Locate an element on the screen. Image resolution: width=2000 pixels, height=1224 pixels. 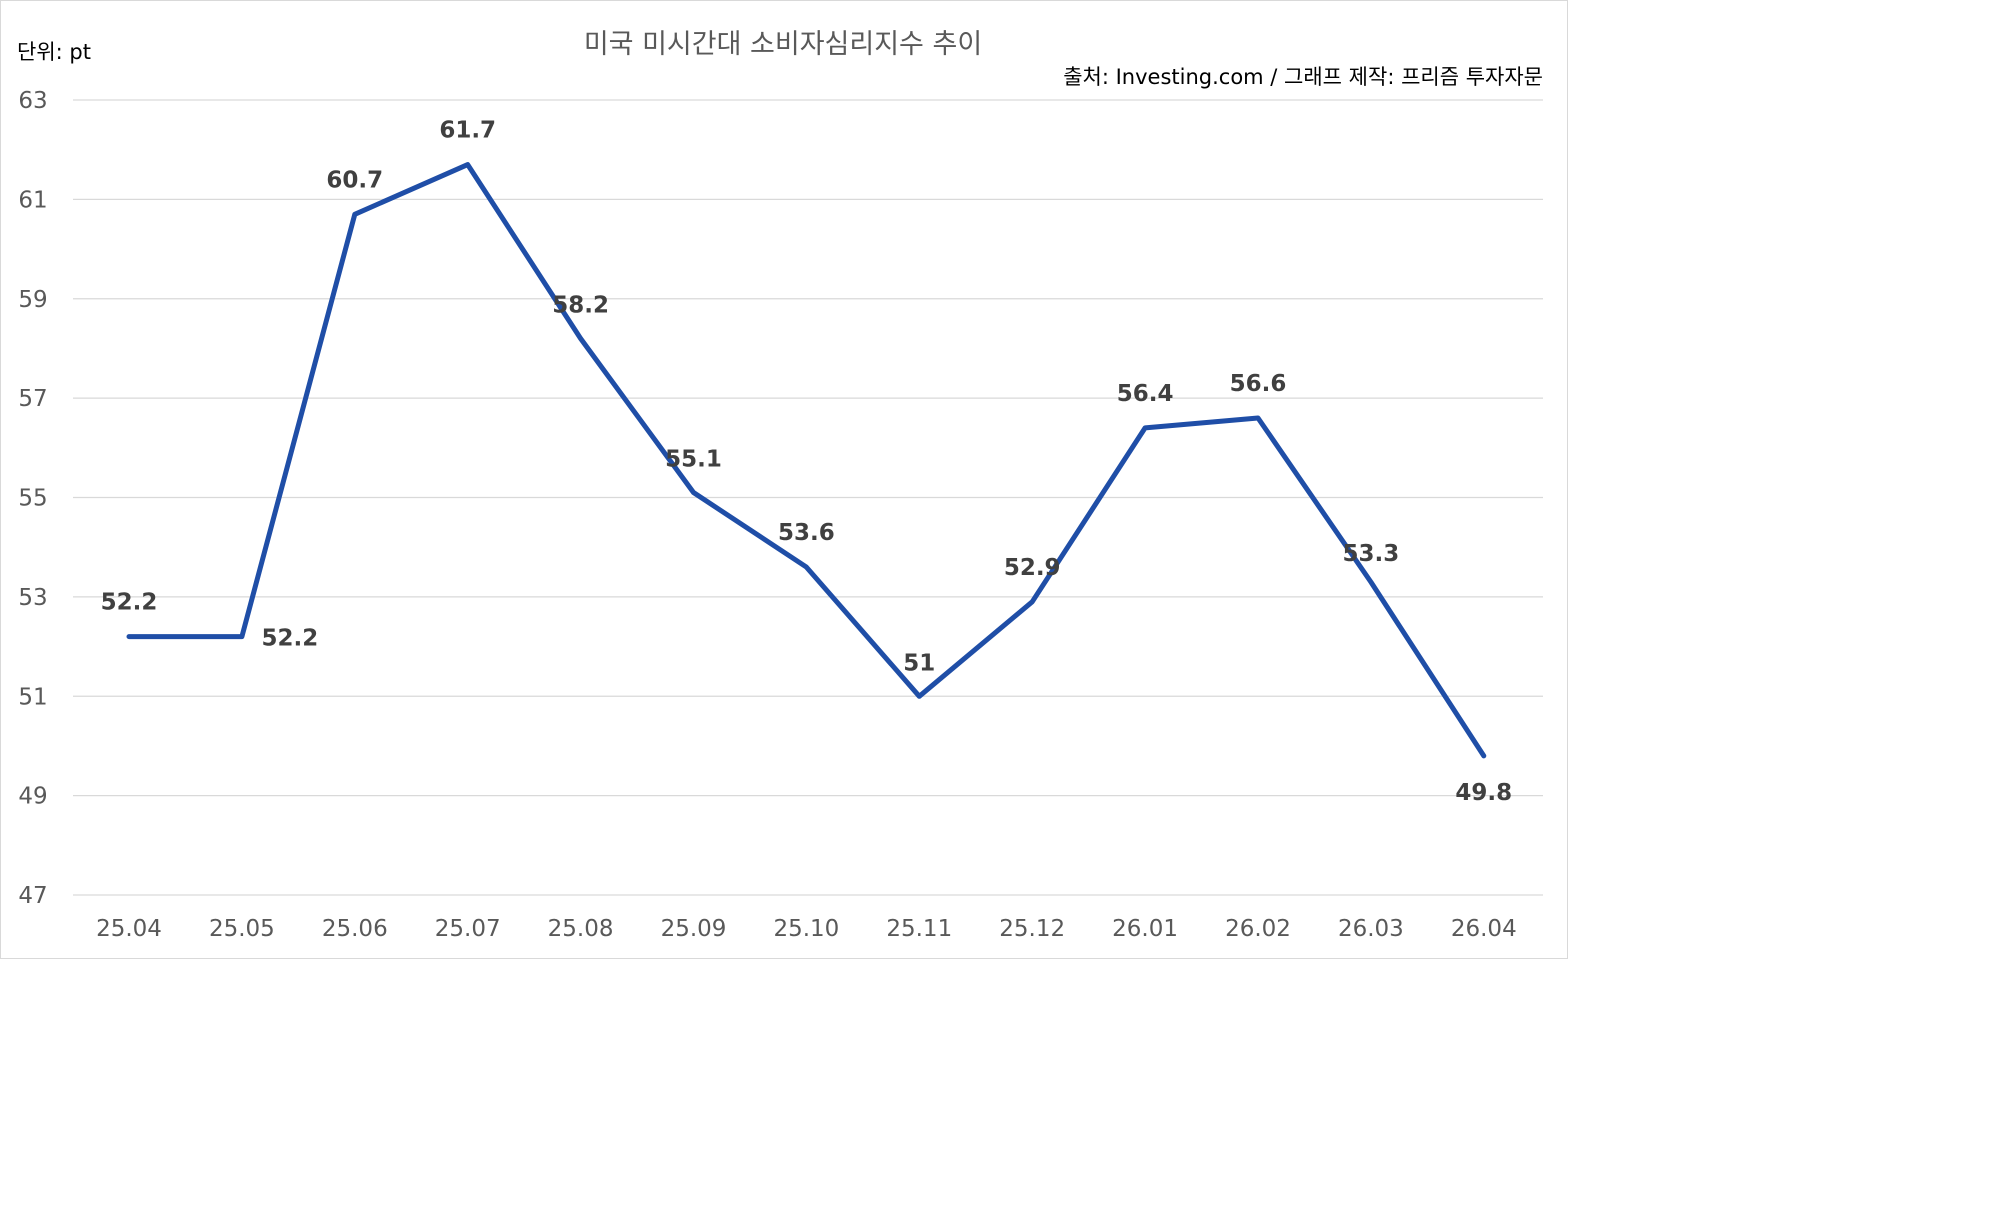
x-tick-label: 25.05 is located at coordinates (242, 929).